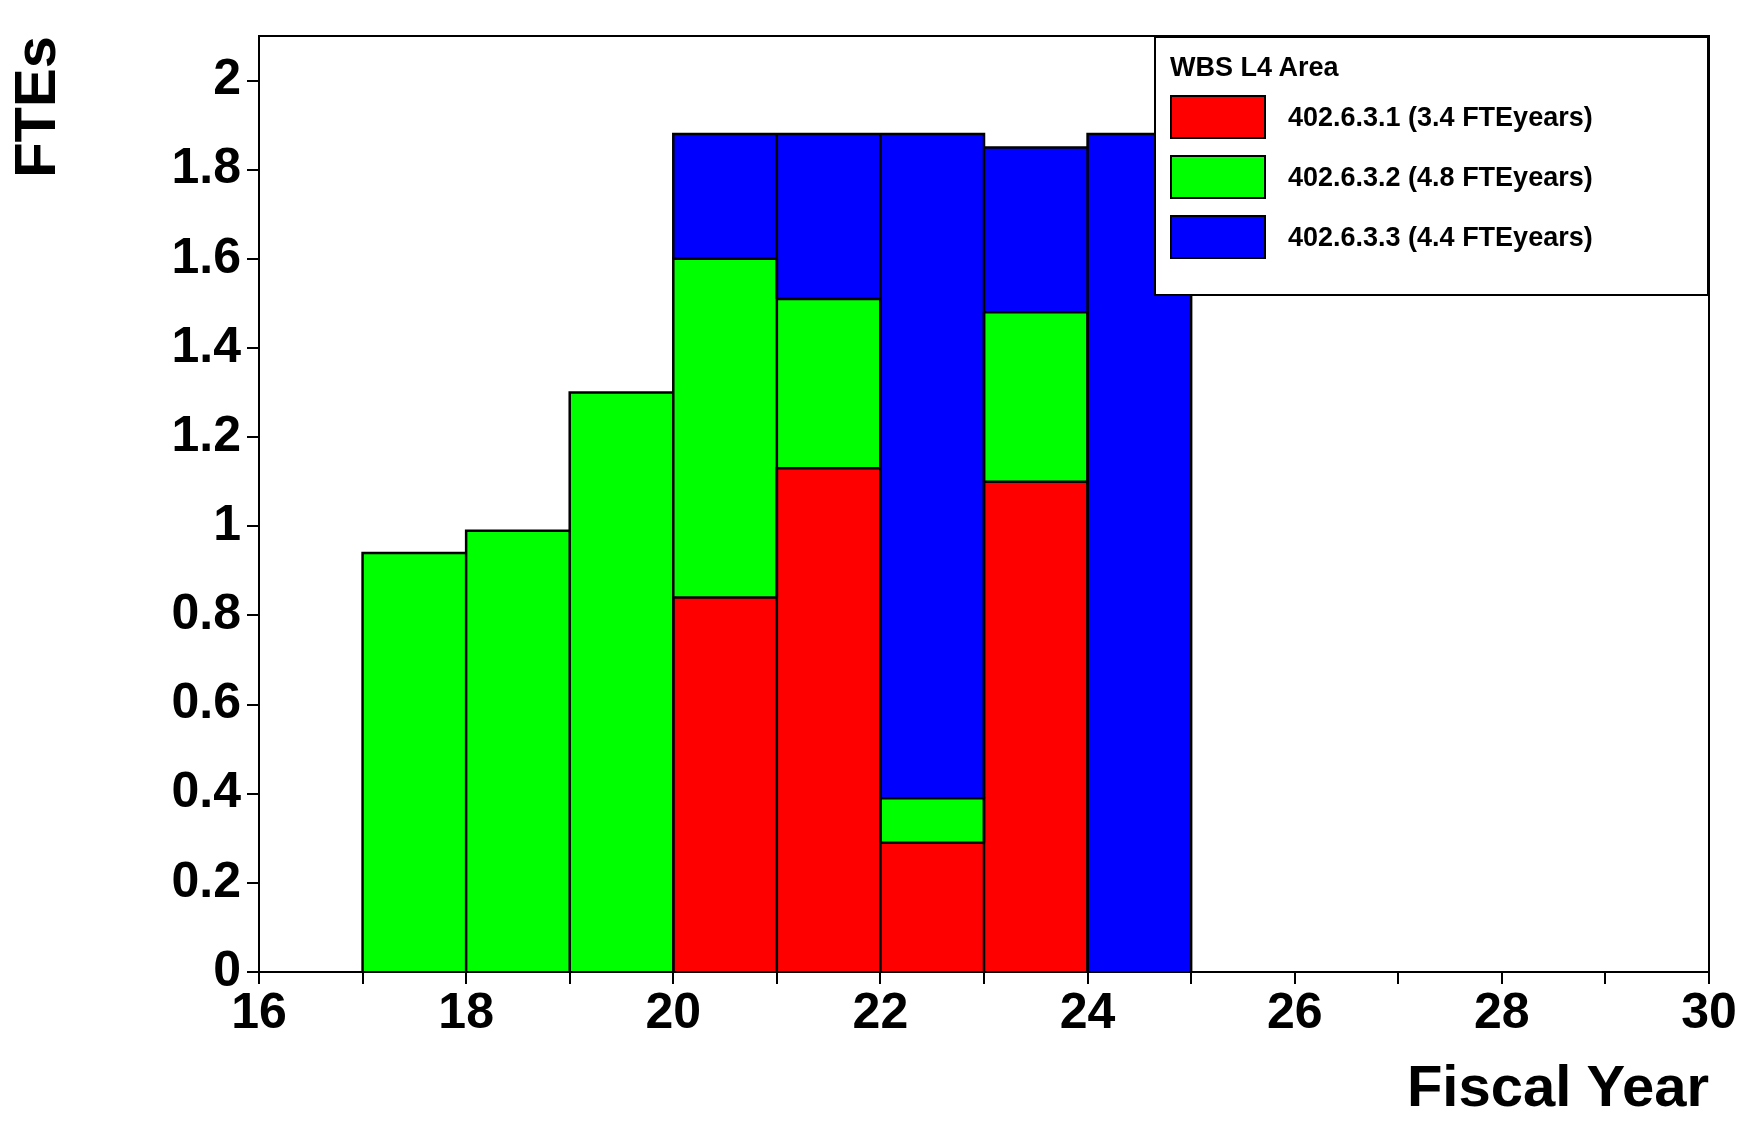 This screenshot has height=1129, width=1752. What do you see at coordinates (673, 1010) in the screenshot?
I see `x-tick-label: 20` at bounding box center [673, 1010].